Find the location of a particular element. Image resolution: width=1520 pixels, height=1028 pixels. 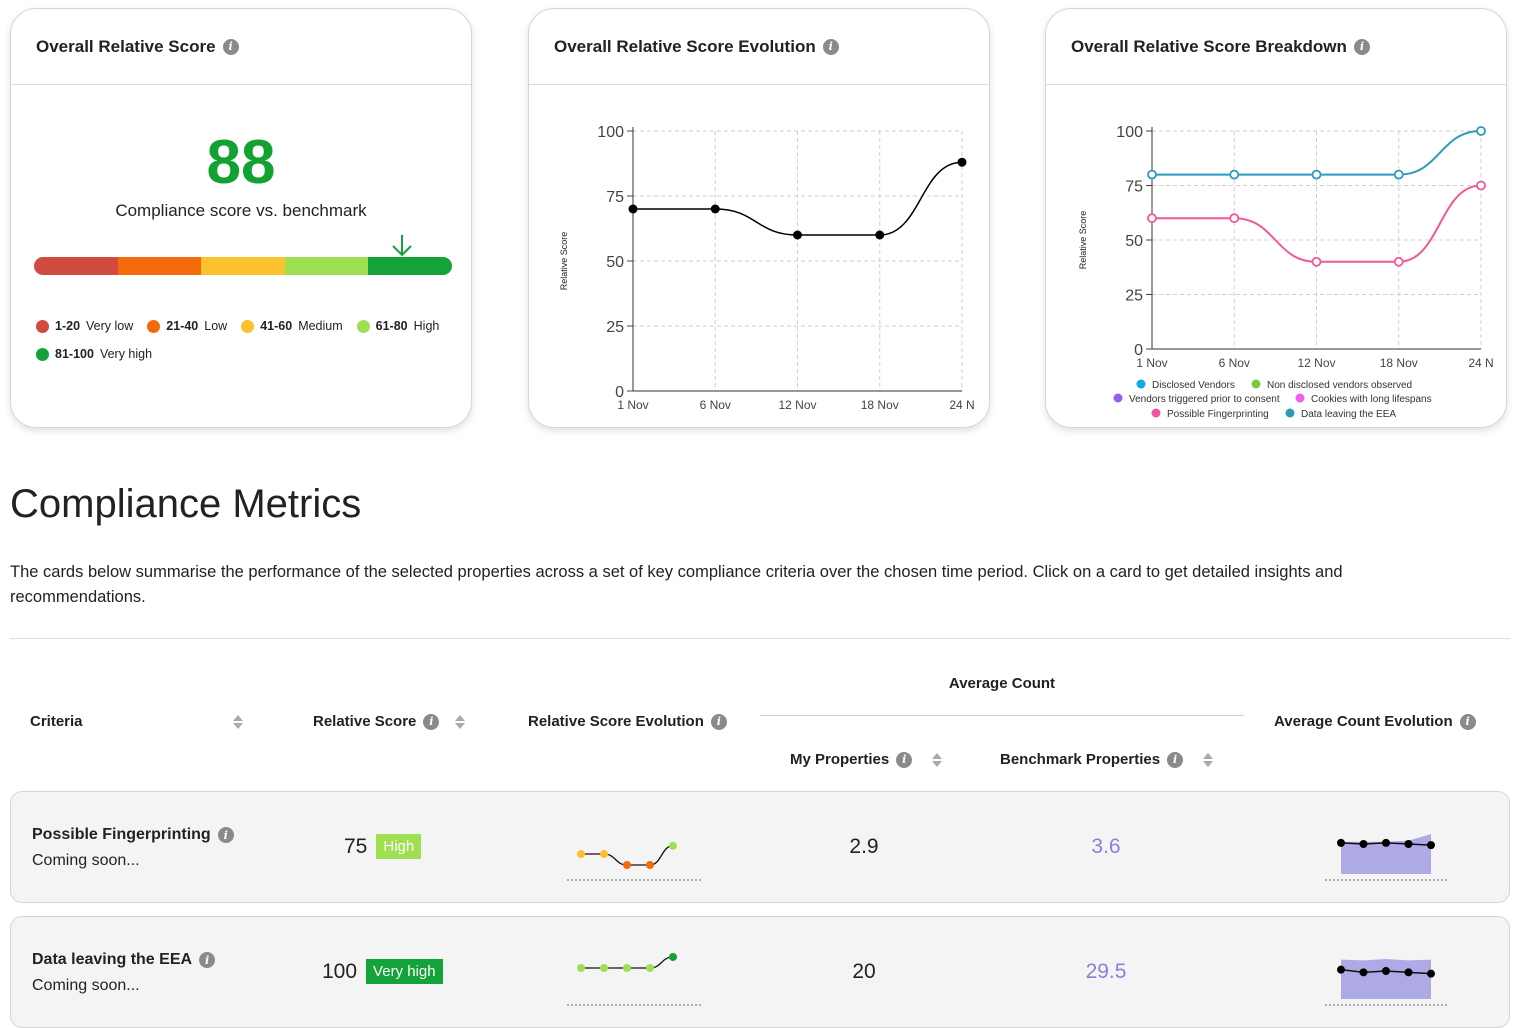

legend-label: Non disclosed vendors observed is located at coordinates (1339, 385).